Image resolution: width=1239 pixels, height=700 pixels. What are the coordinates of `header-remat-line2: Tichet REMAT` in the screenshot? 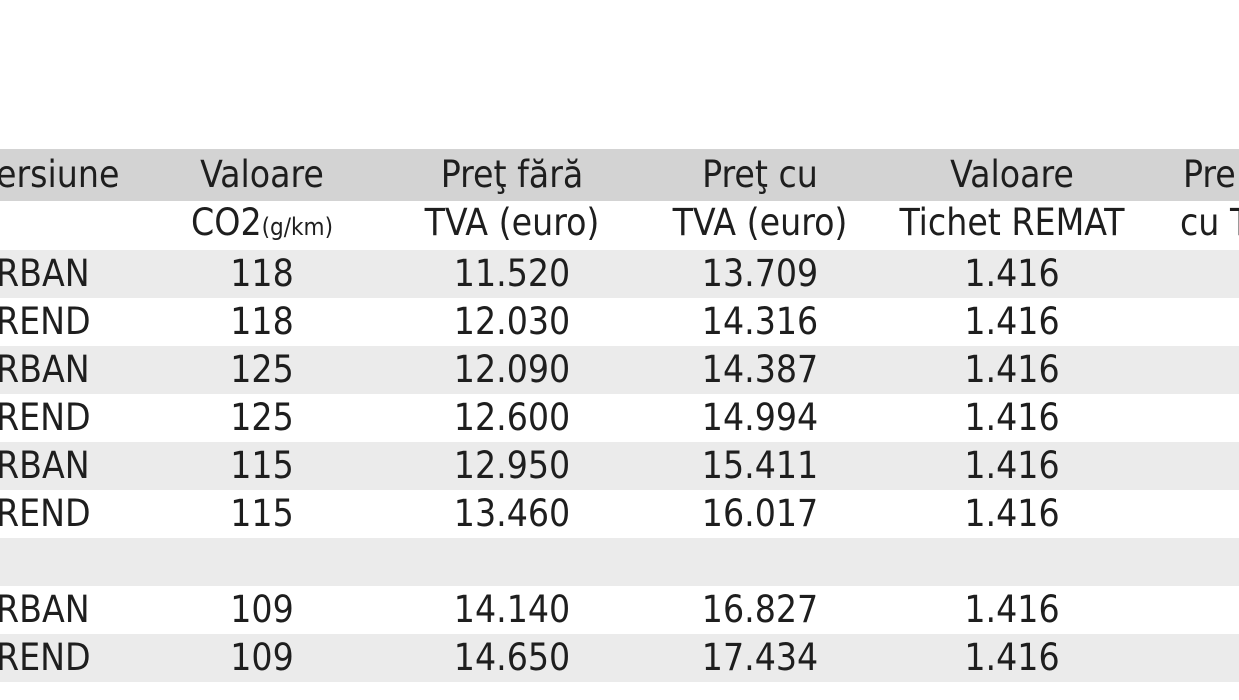 It's located at (1012, 222).